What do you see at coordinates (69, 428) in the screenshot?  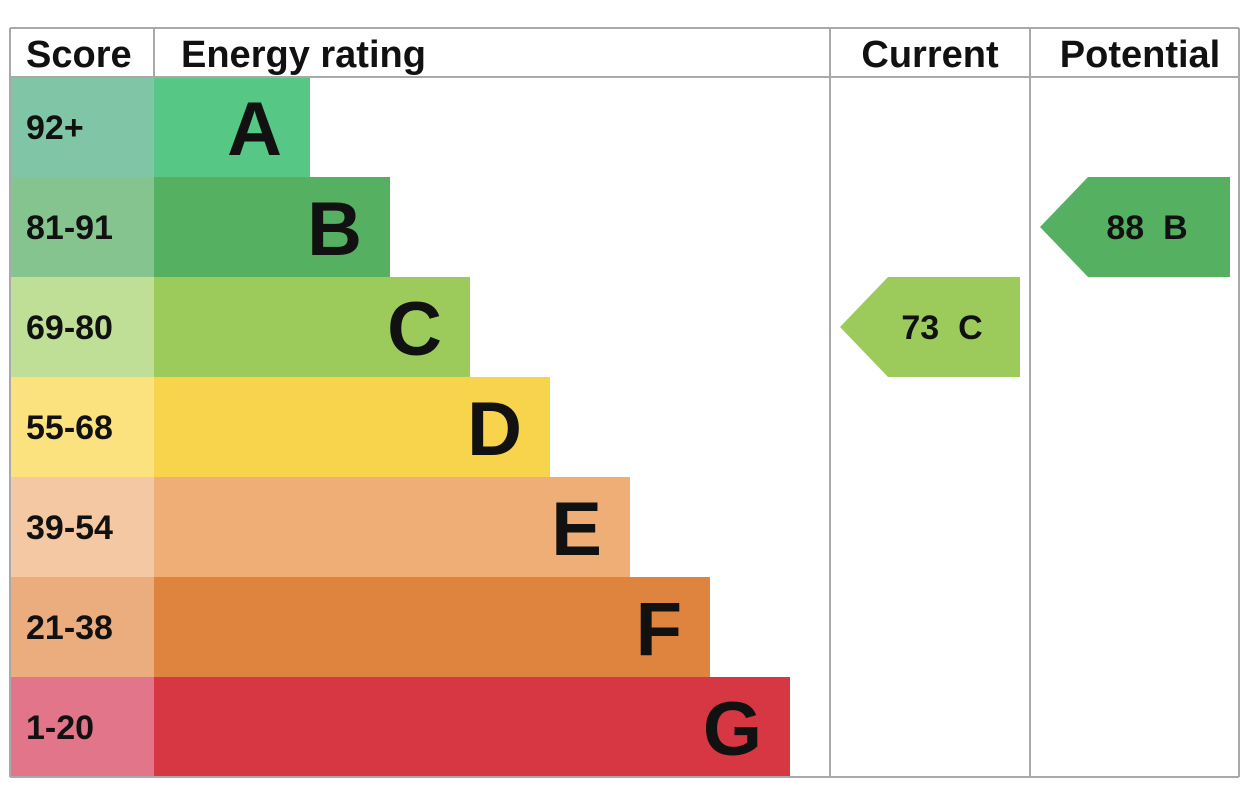 I see `score-range-d: 55-68` at bounding box center [69, 428].